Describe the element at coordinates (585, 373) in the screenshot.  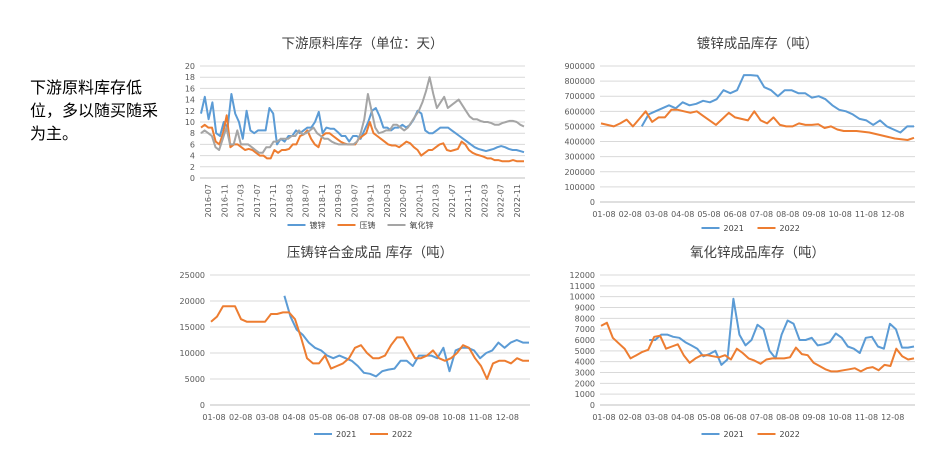
I see `y-tick-label: 3000` at that location.